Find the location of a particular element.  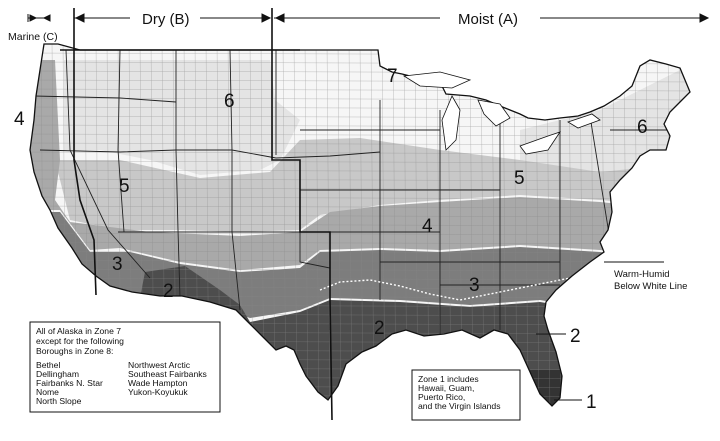

zone-label-3-west: 3 is located at coordinates (117, 264).